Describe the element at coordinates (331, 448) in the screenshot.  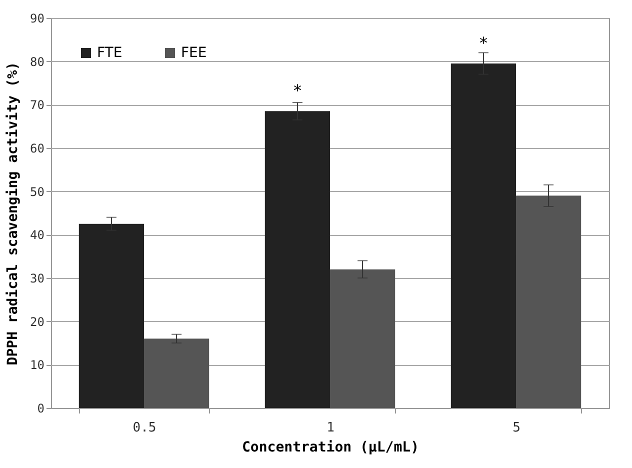
I see `x-axis-title: Concentration (μL/mL)` at that location.